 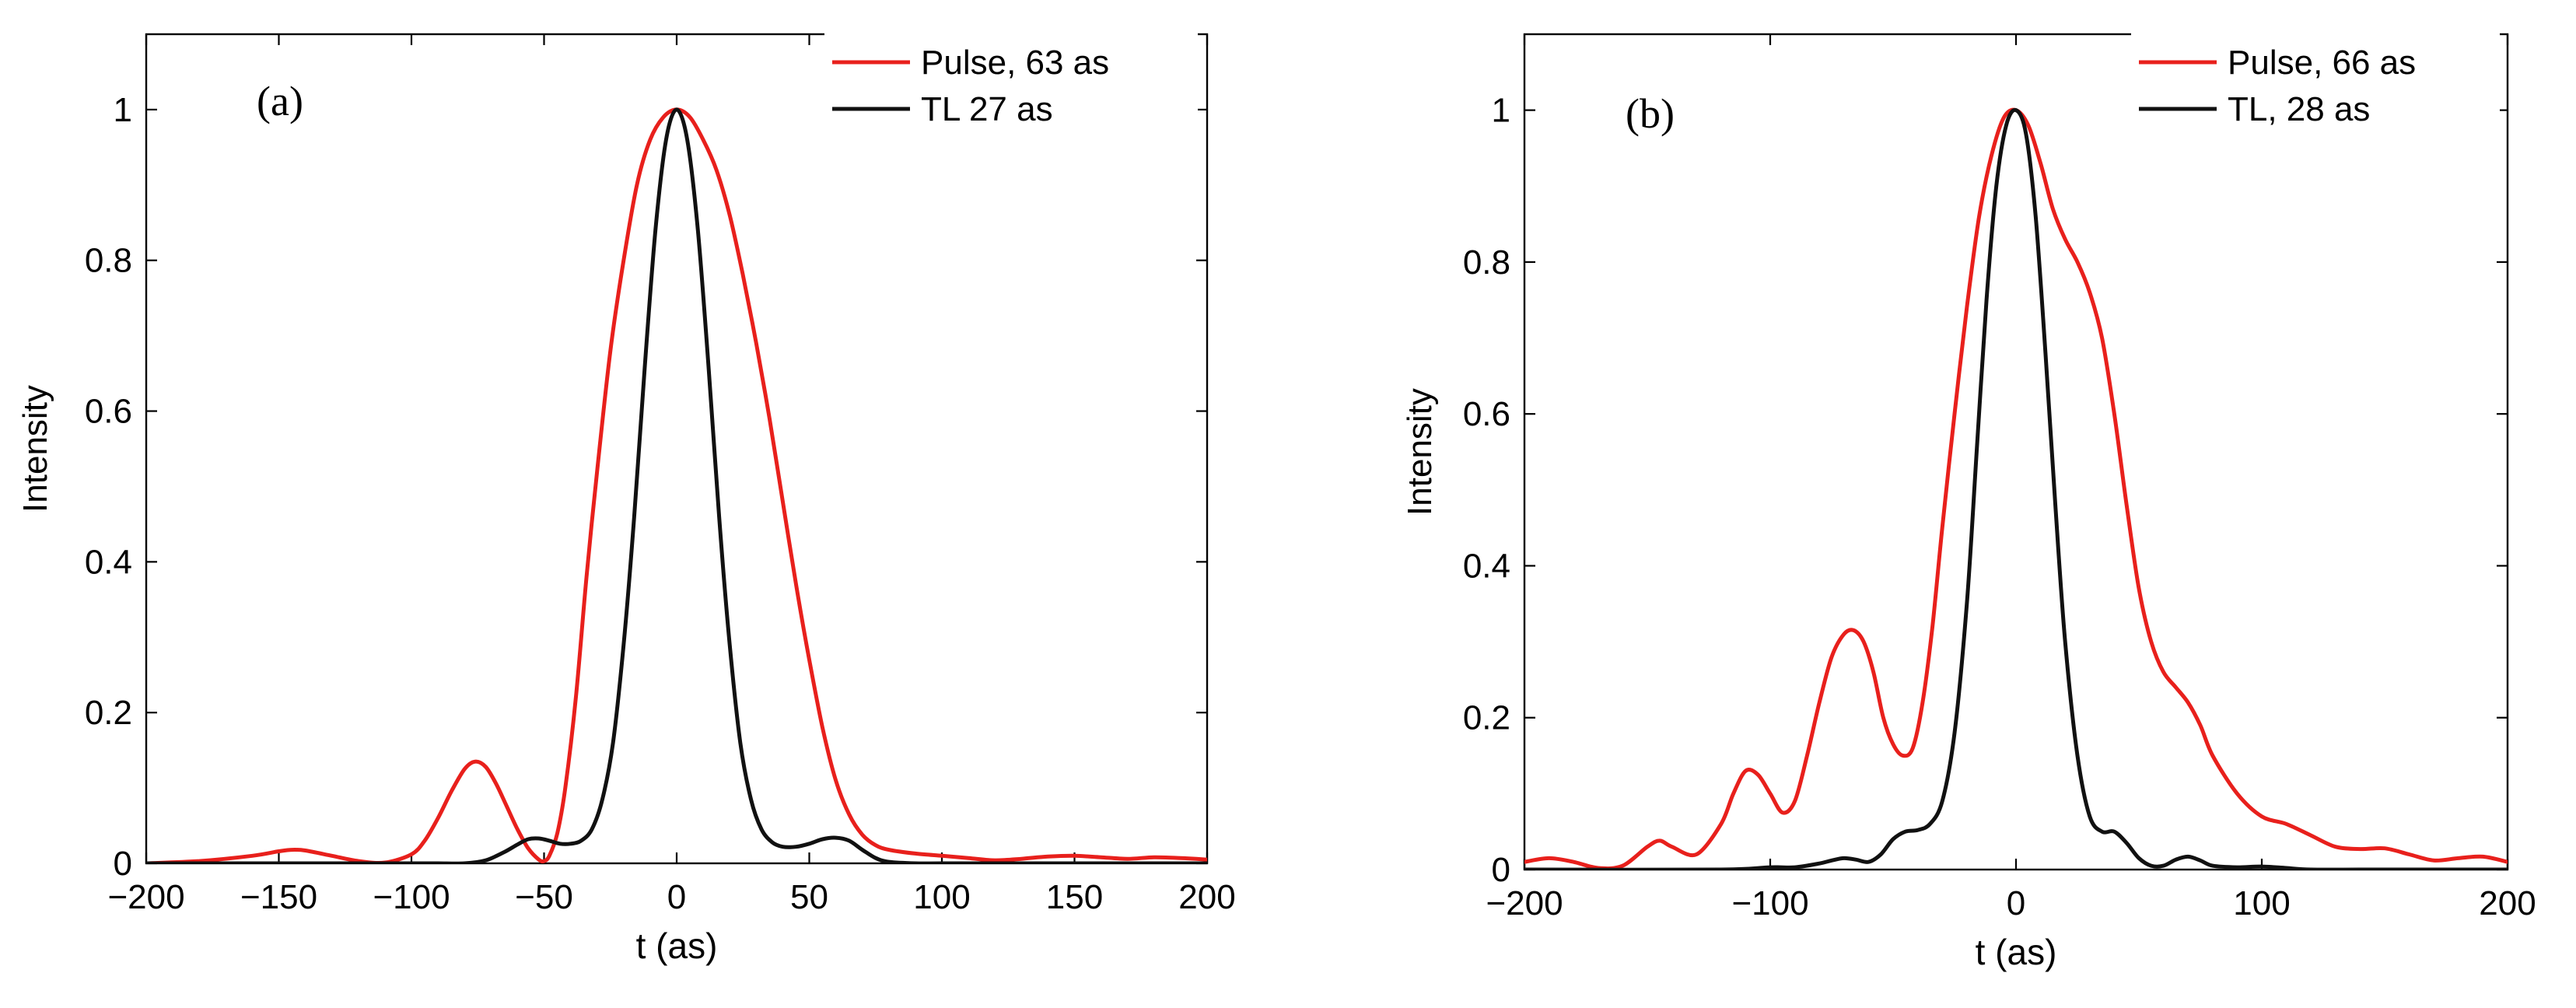 I want to click on x-tick-label: 50, so click(x=809, y=897).